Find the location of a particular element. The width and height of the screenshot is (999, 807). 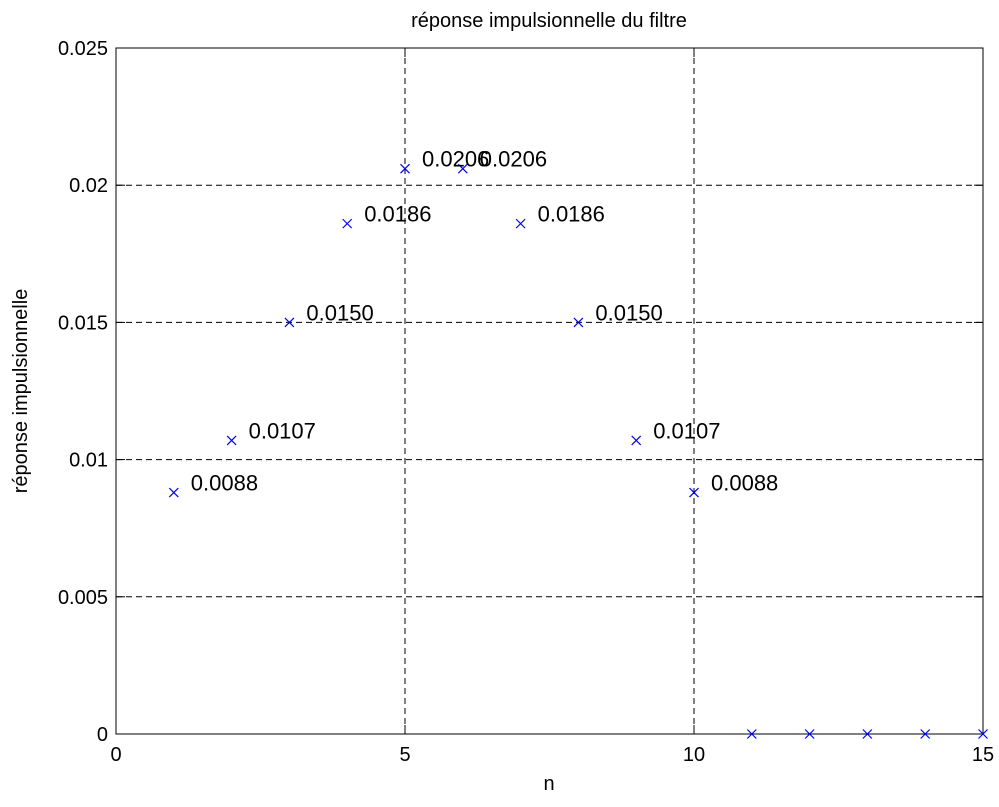

y-axis-label: réponse impulsionnelle is located at coordinates (21, 391).